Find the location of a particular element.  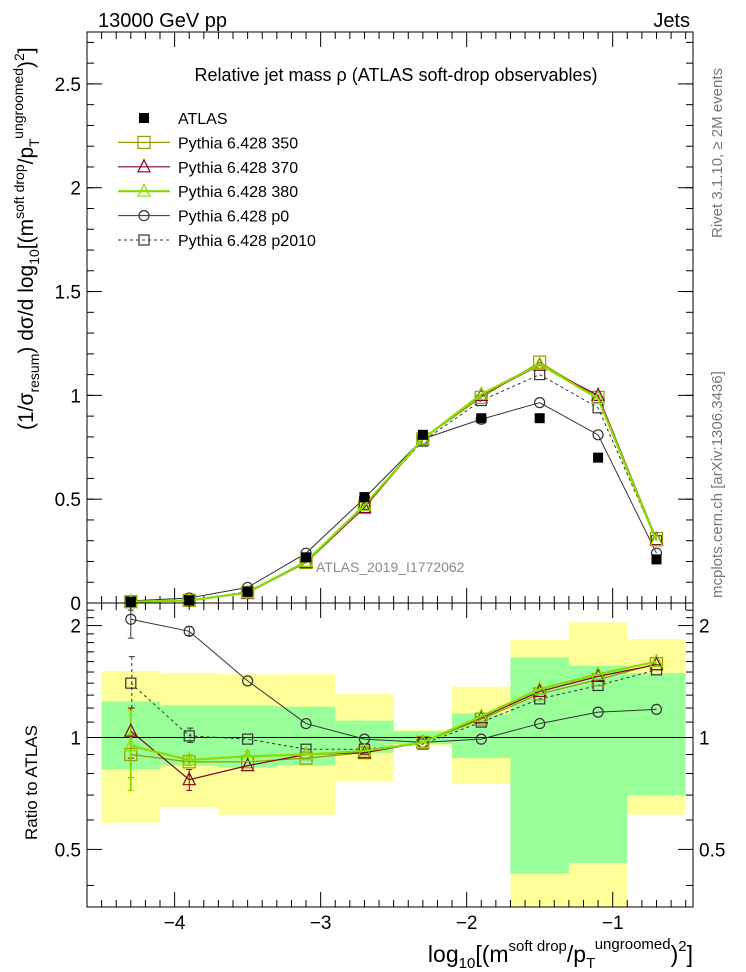

legend-marker-p2010 is located at coordinates (144, 240).